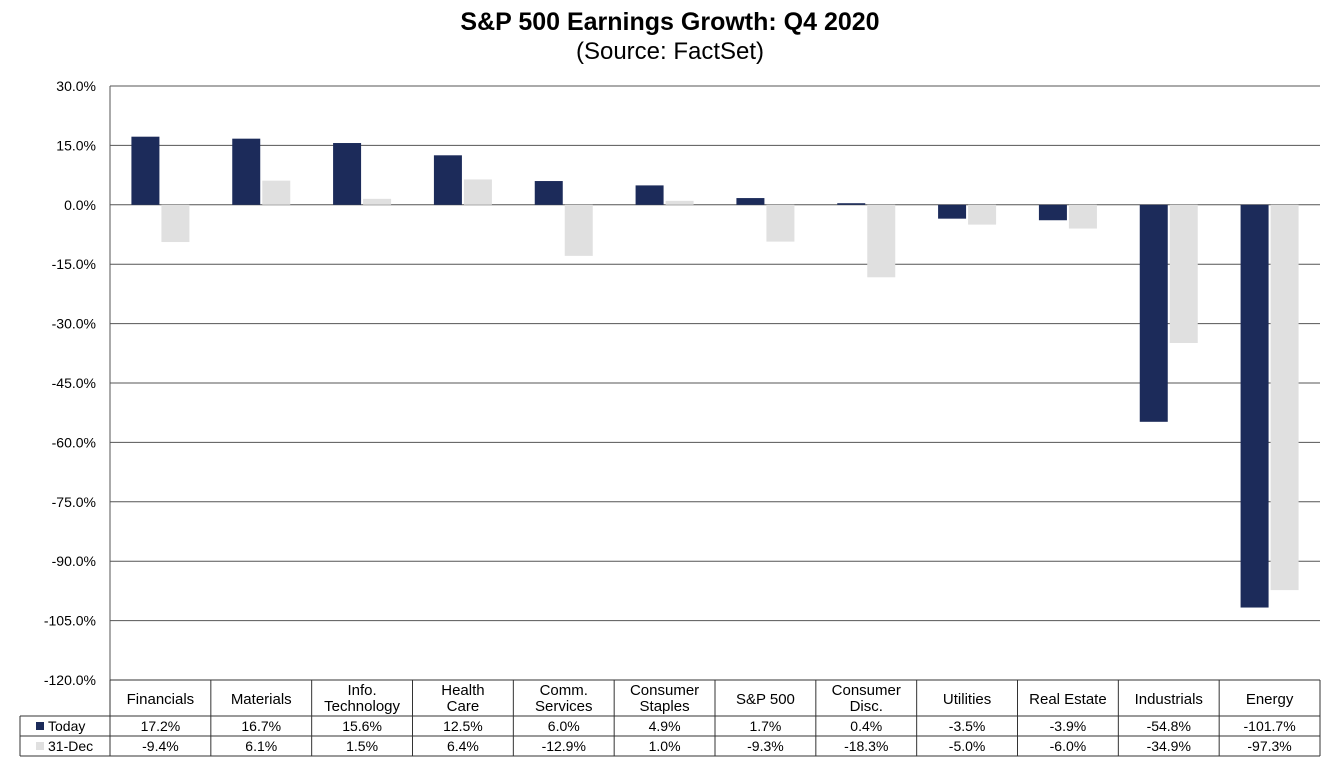 This screenshot has width=1340, height=766. What do you see at coordinates (74, 561) in the screenshot?
I see `y-tick-label: -90.0%` at bounding box center [74, 561].